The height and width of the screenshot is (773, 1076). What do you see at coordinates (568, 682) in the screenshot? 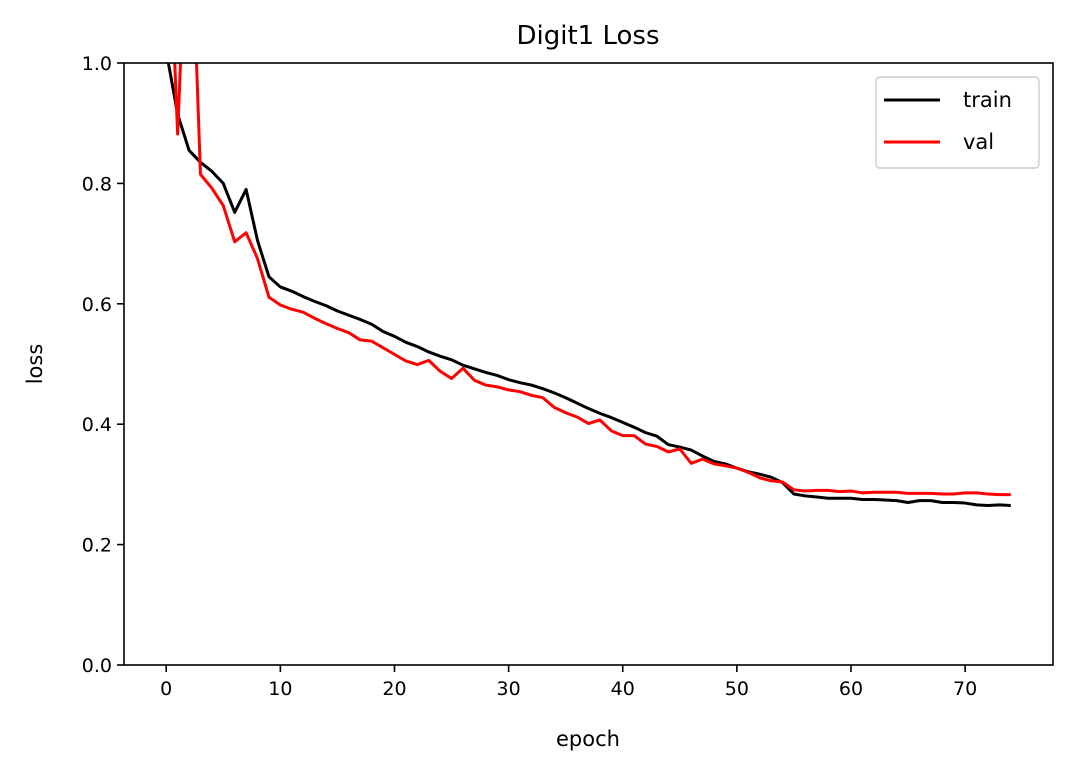
I see `x-axis-ticks: 0 10 20 30 40 50 60 70` at bounding box center [568, 682].